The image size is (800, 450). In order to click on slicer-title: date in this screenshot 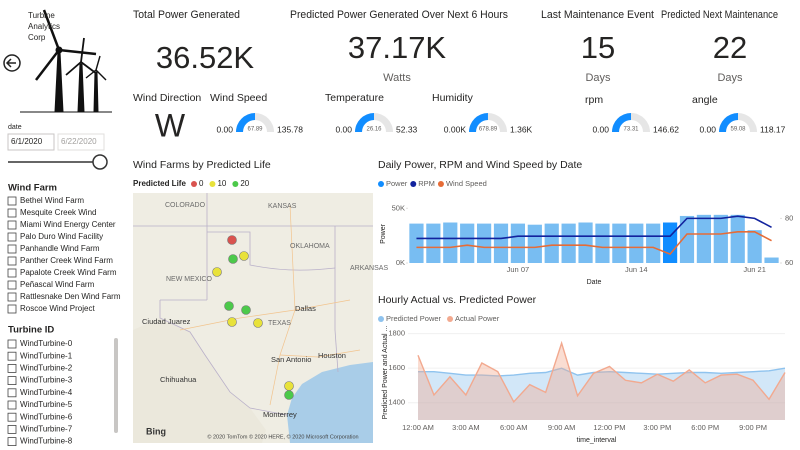, I will do `click(15, 127)`.